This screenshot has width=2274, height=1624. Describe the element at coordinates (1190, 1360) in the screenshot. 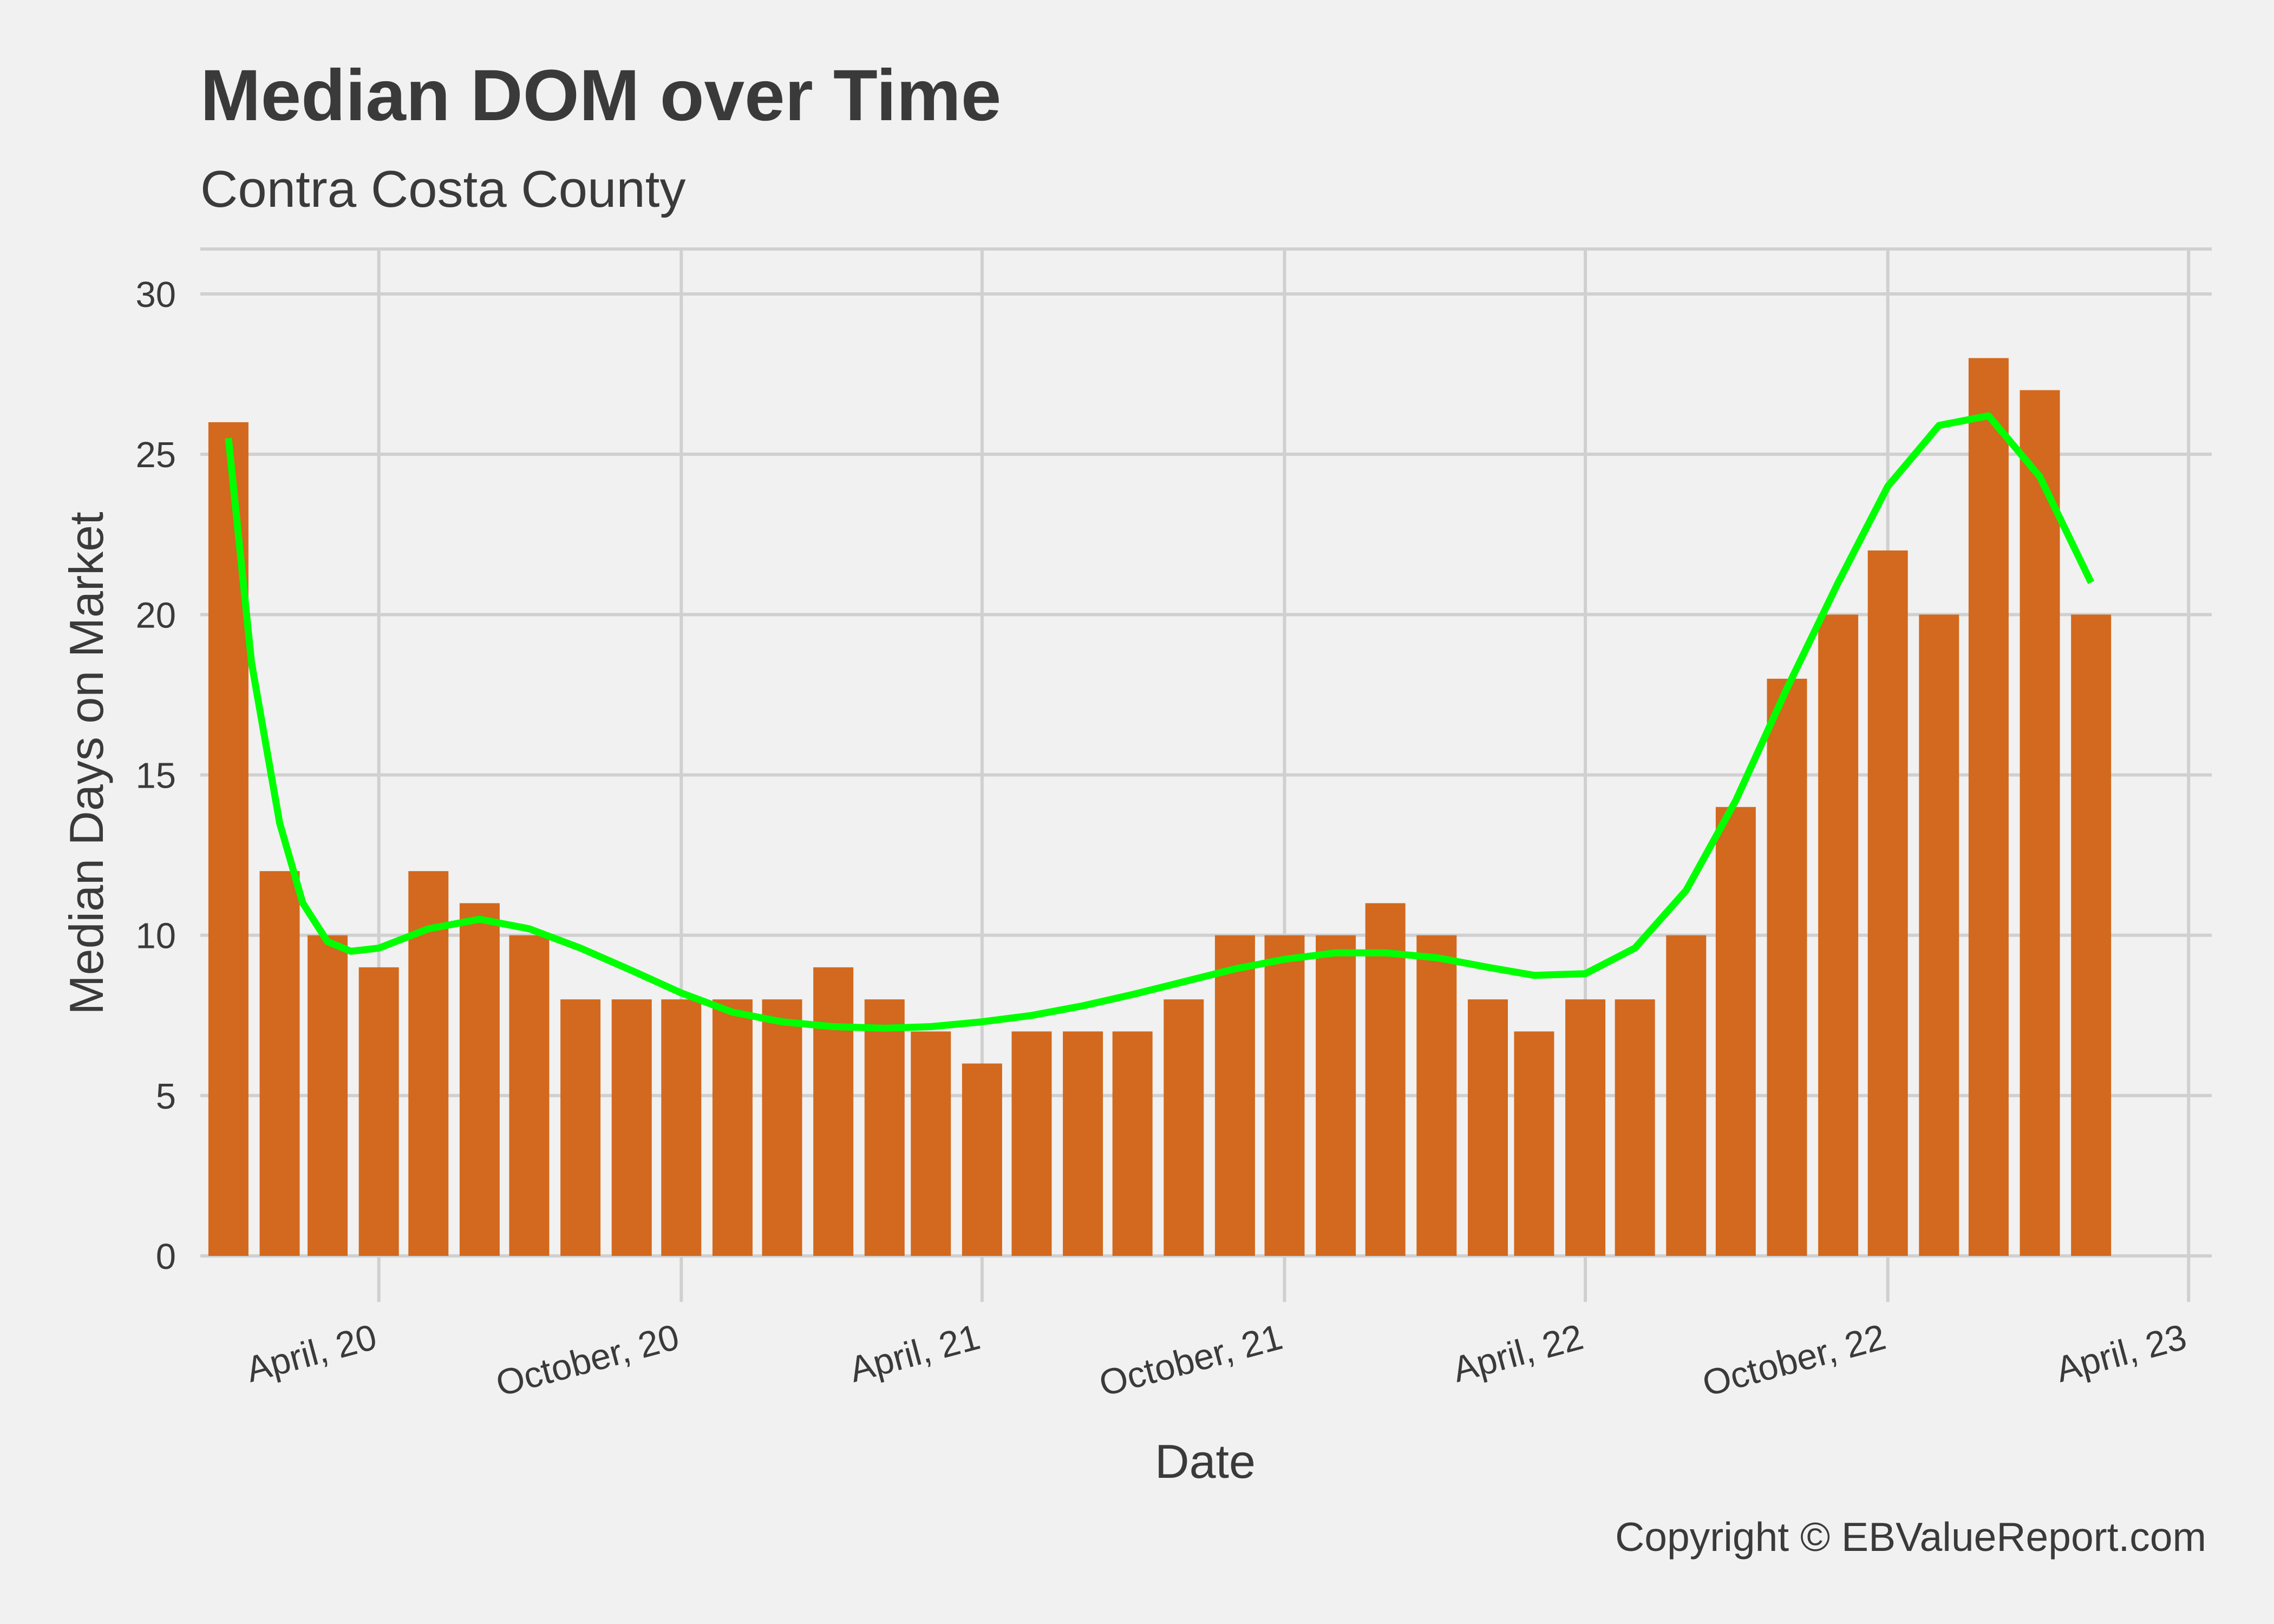

I see `x-tick-label: October, 21` at that location.